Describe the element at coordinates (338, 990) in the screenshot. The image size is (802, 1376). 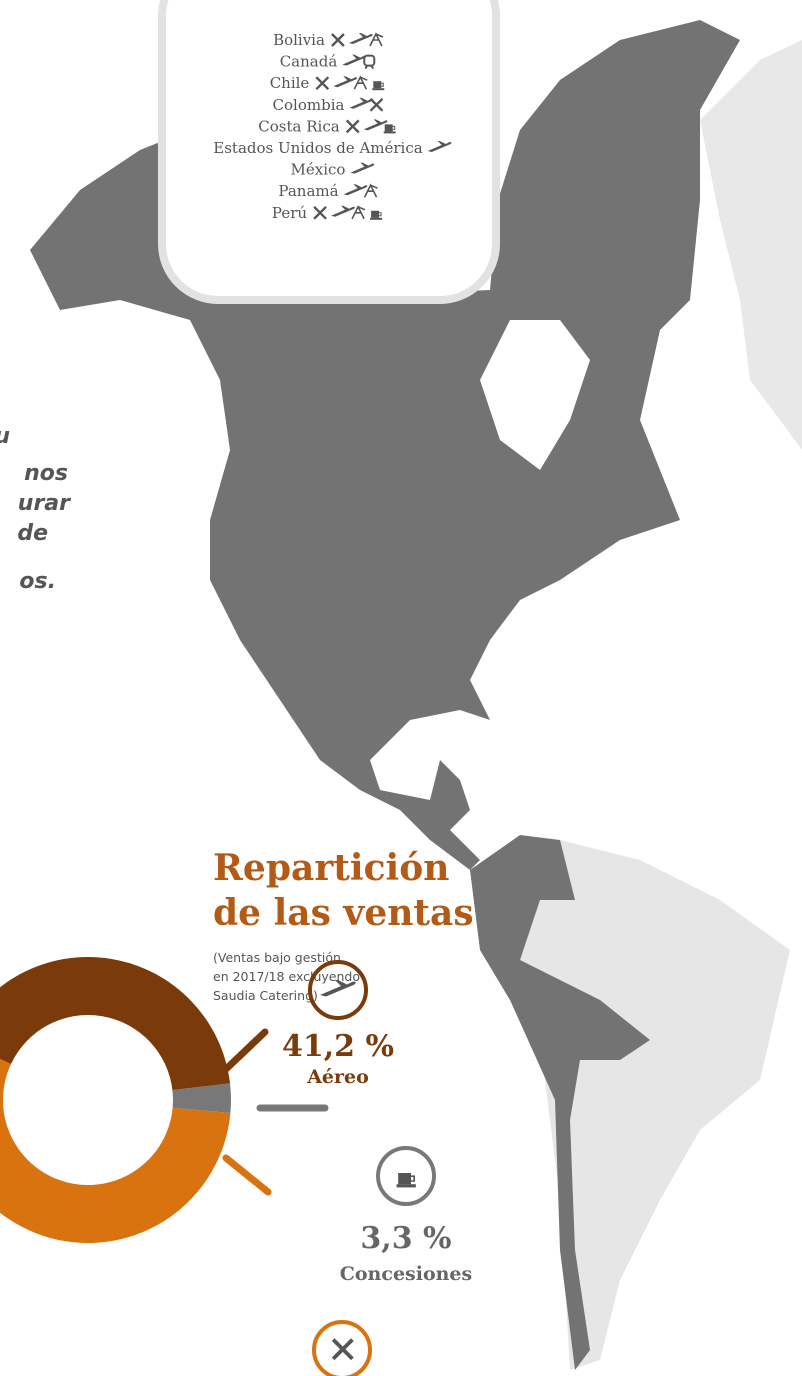
I see `icon-air` at that location.